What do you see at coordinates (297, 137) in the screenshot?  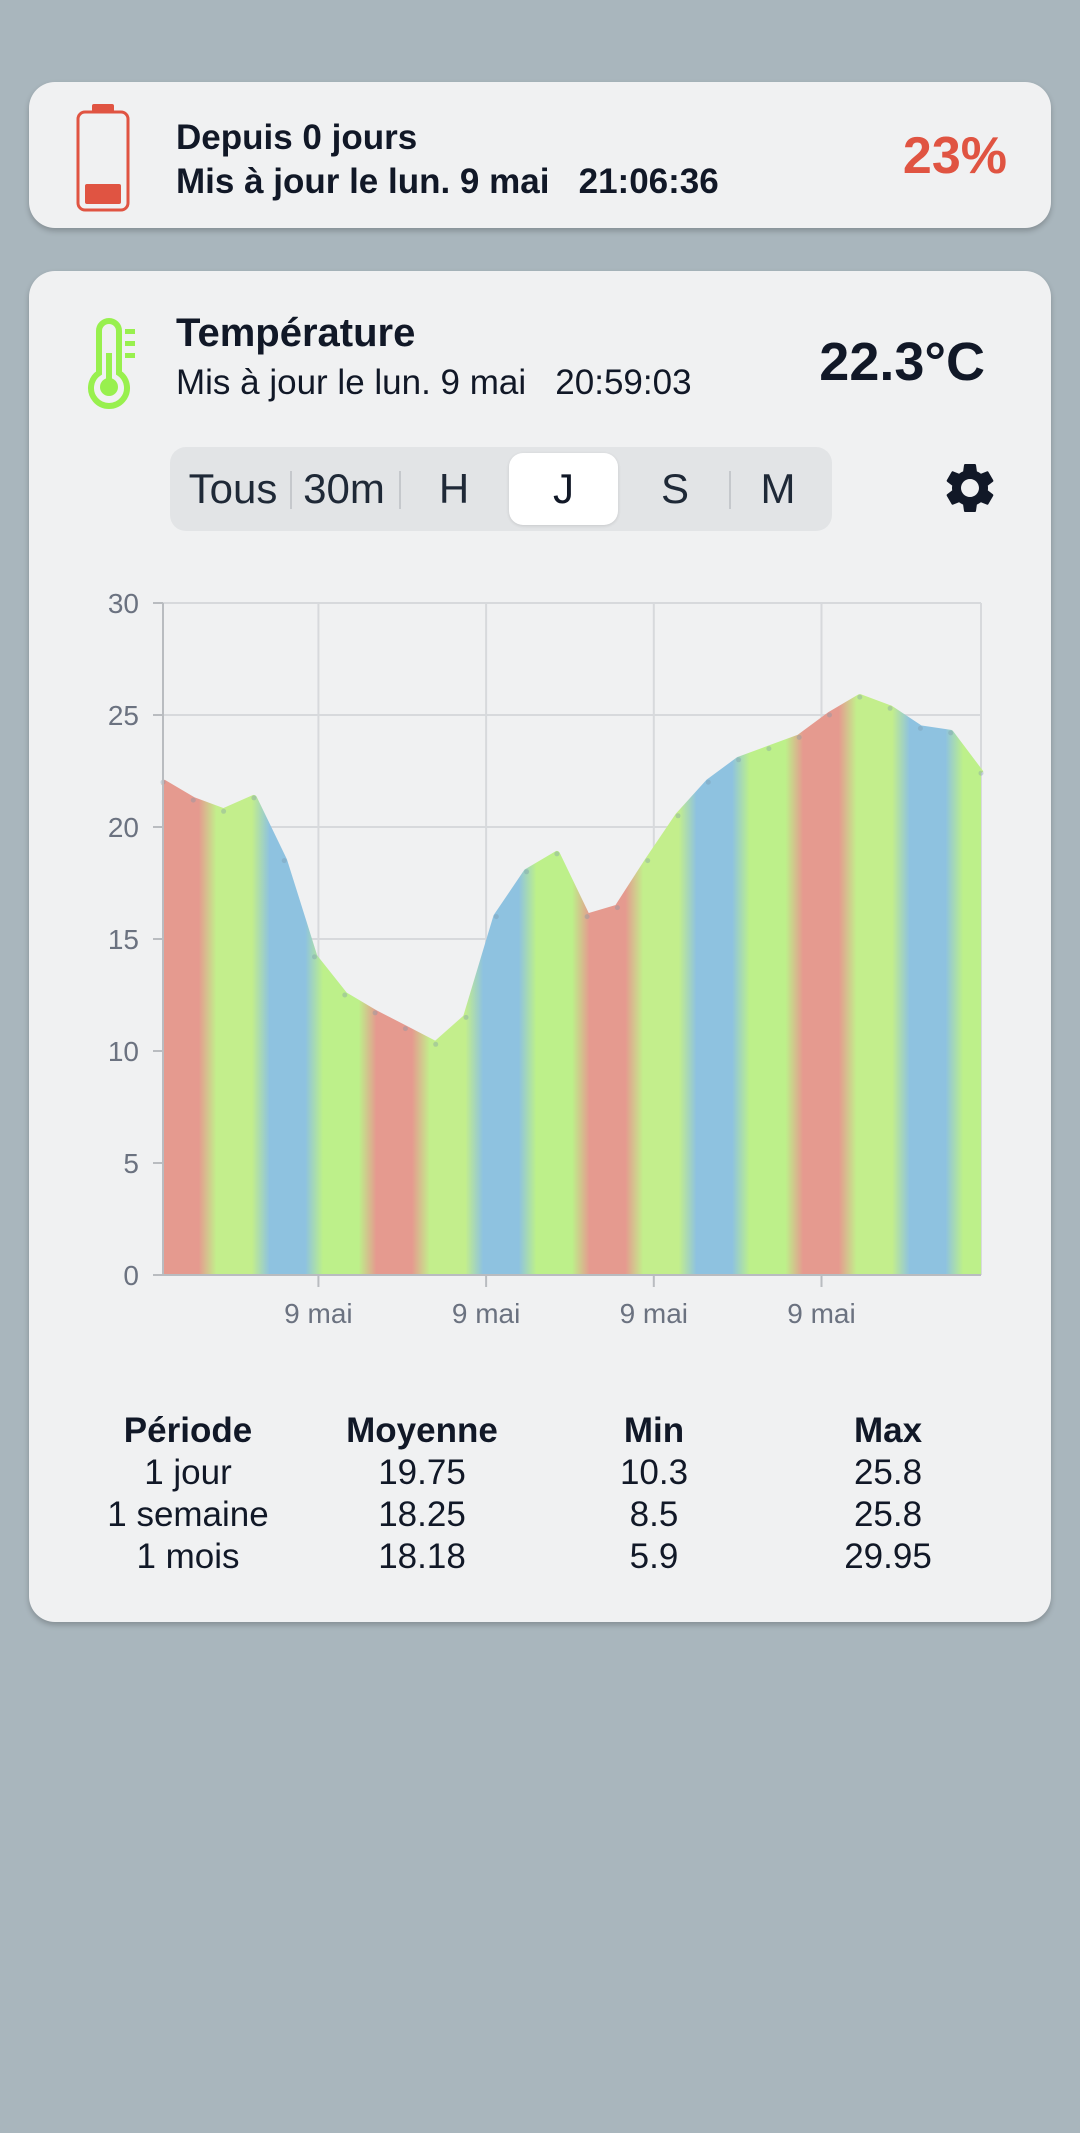 I see `battery-since: Depuis 0 jours` at bounding box center [297, 137].